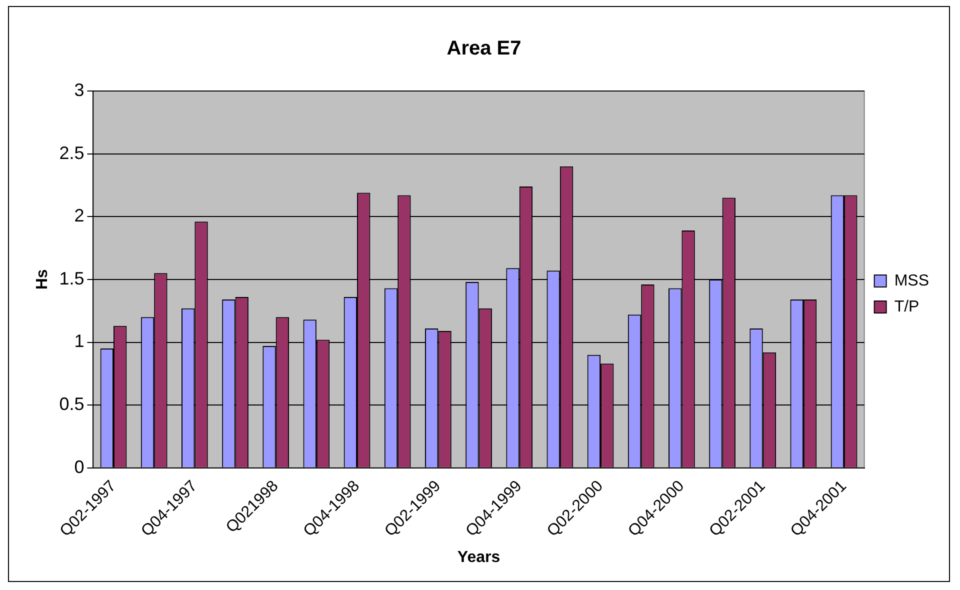  I want to click on y-tick-label: 1, so click(79, 341).